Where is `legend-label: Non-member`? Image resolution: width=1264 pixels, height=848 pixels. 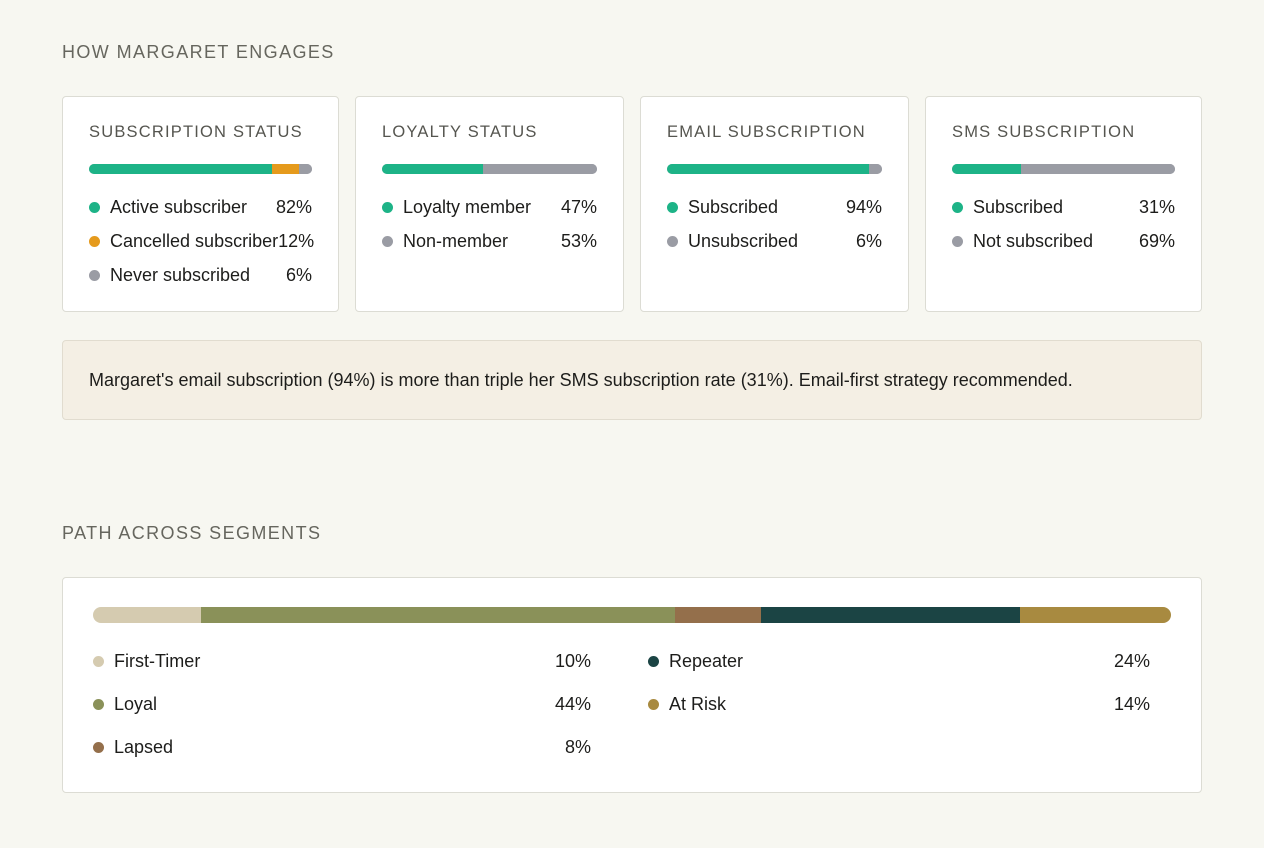 legend-label: Non-member is located at coordinates (456, 240).